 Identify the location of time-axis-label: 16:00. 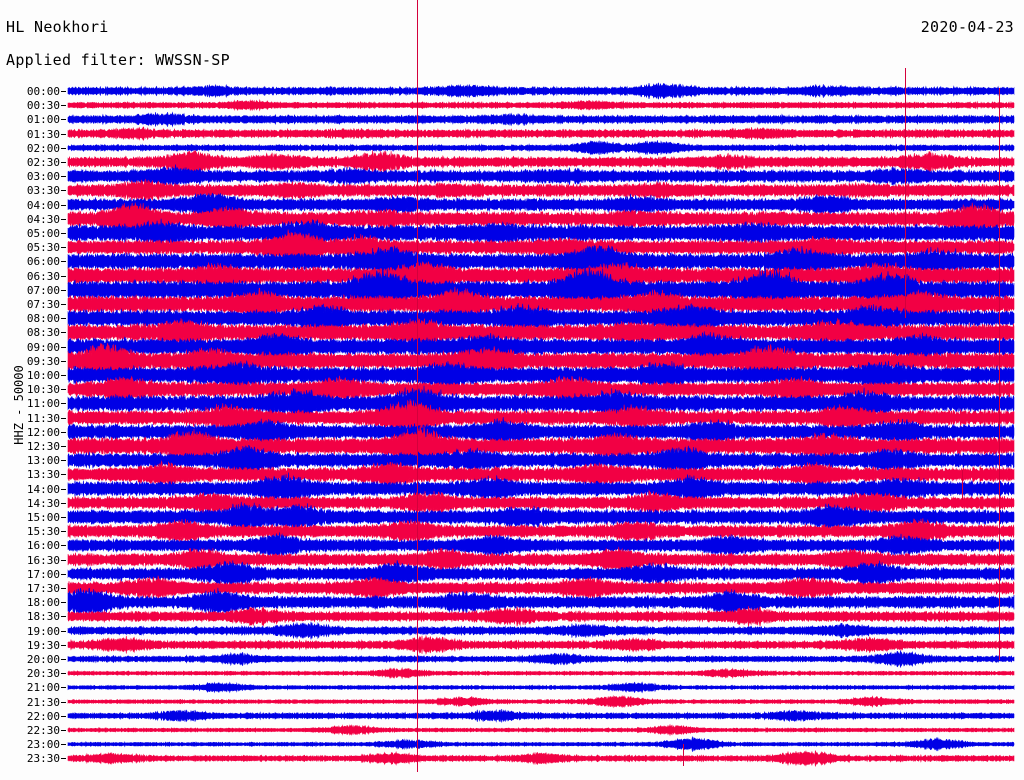
(43, 546).